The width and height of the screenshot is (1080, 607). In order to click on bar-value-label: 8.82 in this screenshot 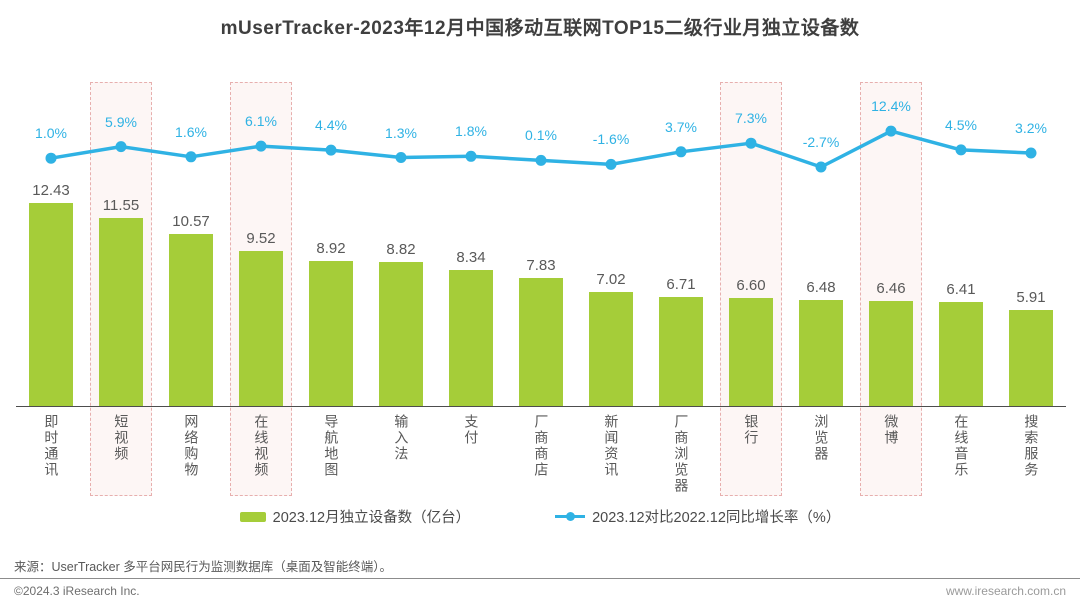, I will do `click(401, 250)`.